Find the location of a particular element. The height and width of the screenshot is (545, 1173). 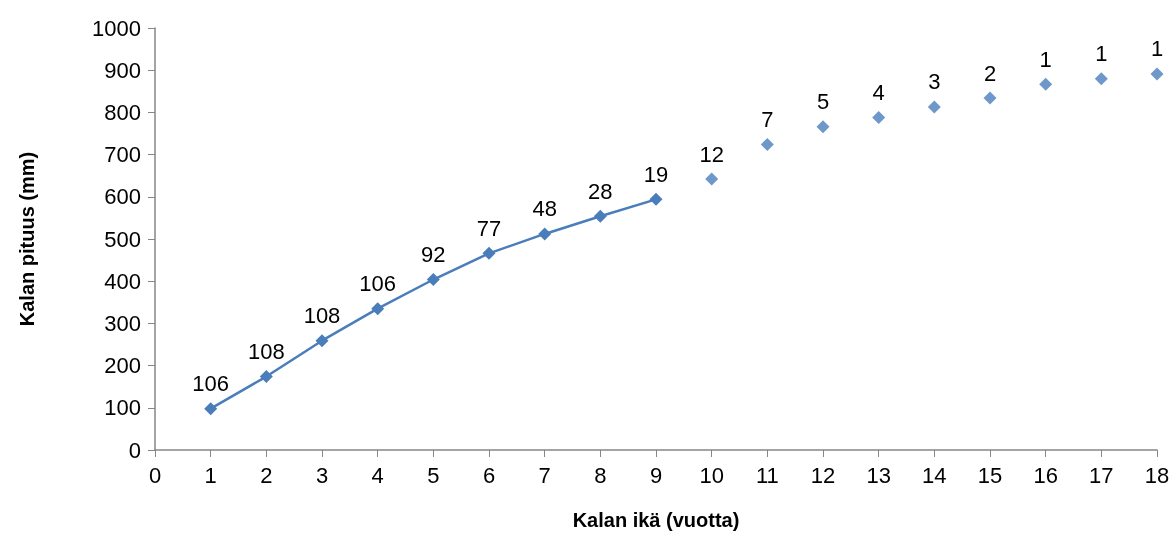

x-tick-label: 6 is located at coordinates (489, 475).